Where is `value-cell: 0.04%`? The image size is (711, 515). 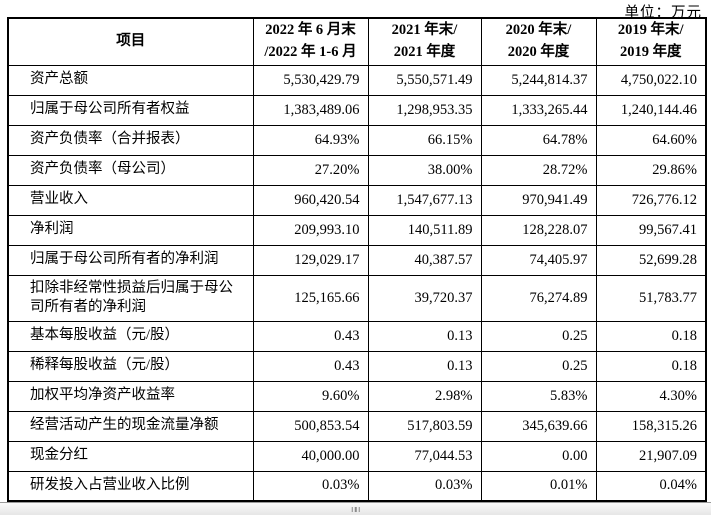
value-cell: 0.04% is located at coordinates (651, 486).